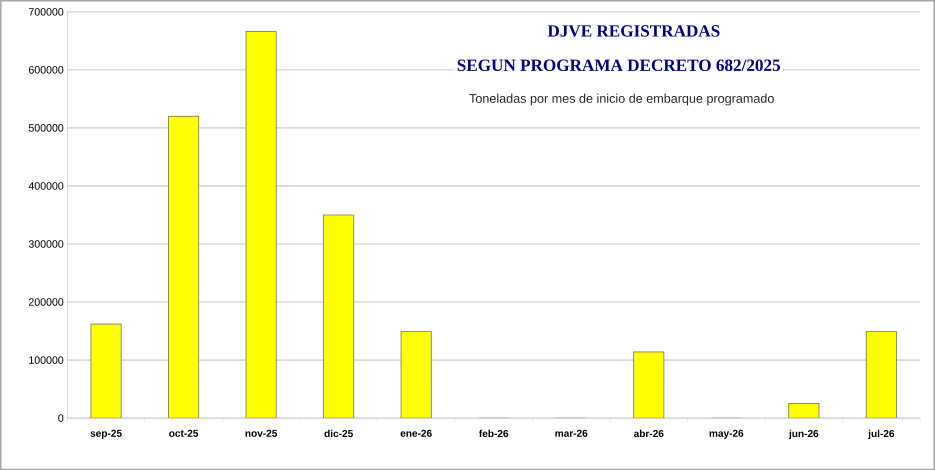  Describe the element at coordinates (183, 433) in the screenshot. I see `x-tick-label: oct-25` at that location.